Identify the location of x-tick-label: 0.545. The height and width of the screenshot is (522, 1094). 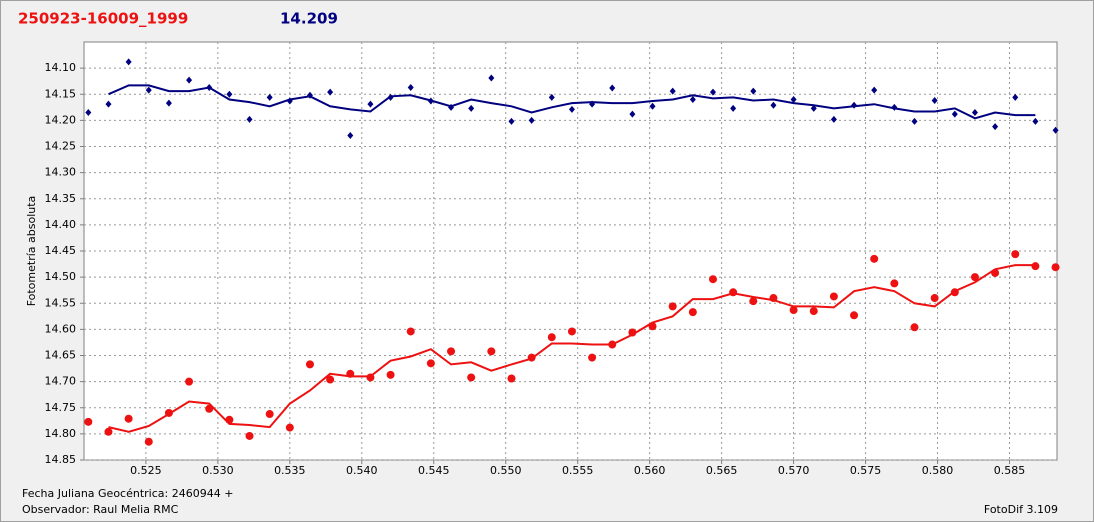
(434, 470).